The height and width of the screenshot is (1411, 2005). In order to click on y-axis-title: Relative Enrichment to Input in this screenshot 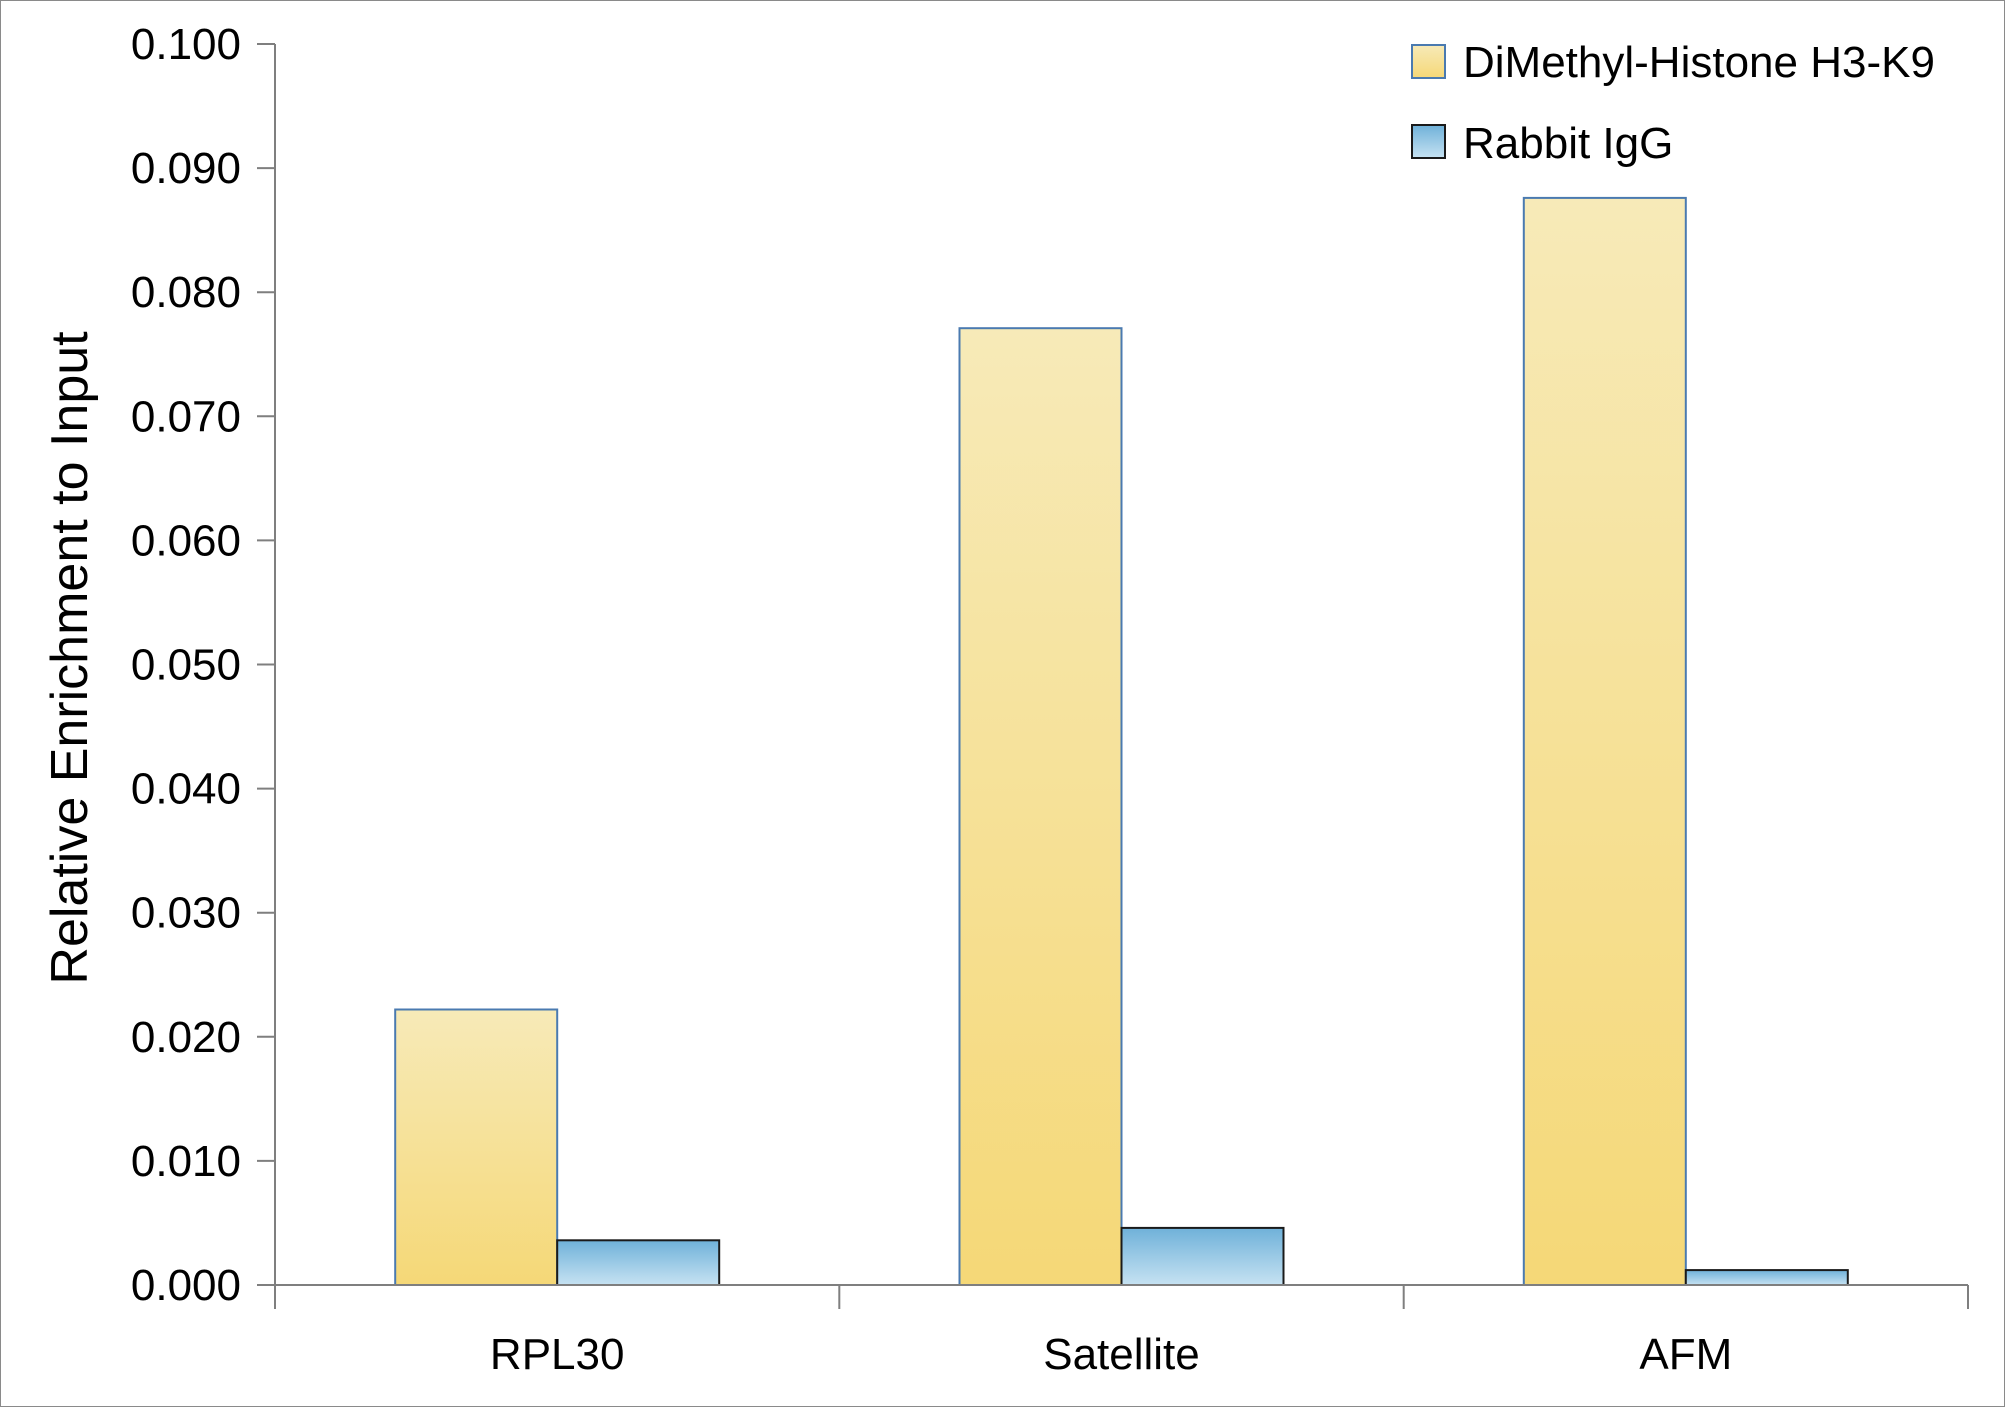, I will do `click(70, 658)`.